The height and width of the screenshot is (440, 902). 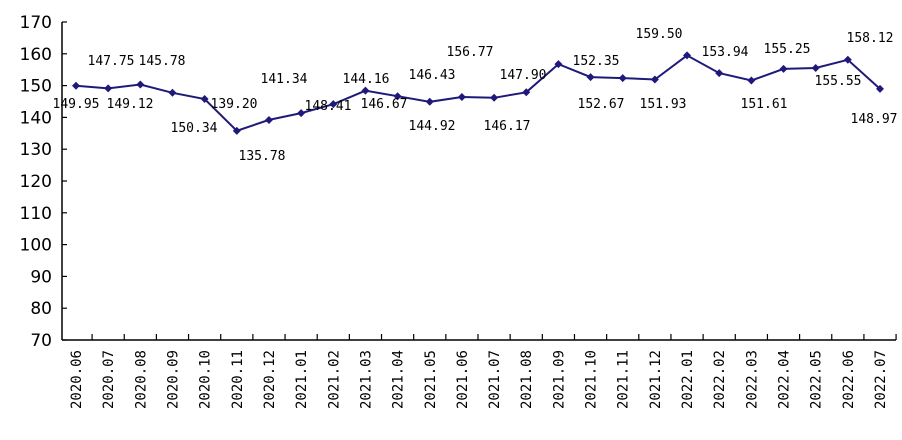 What do you see at coordinates (334, 379) in the screenshot?
I see `x-tick-label: 2021.02` at bounding box center [334, 379].